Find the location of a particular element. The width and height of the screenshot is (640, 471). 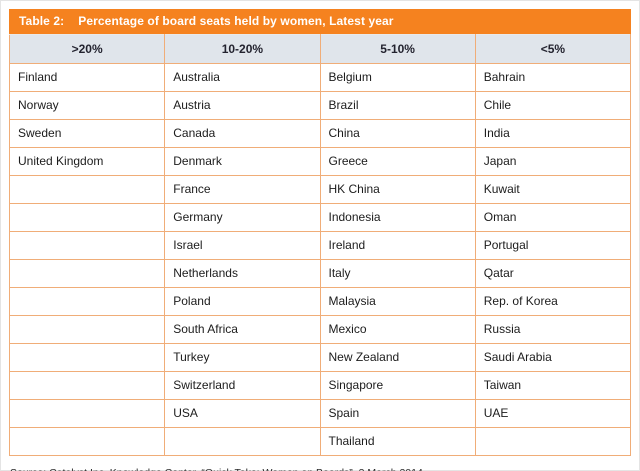

column-header-gt20: >20% is located at coordinates (87, 49).